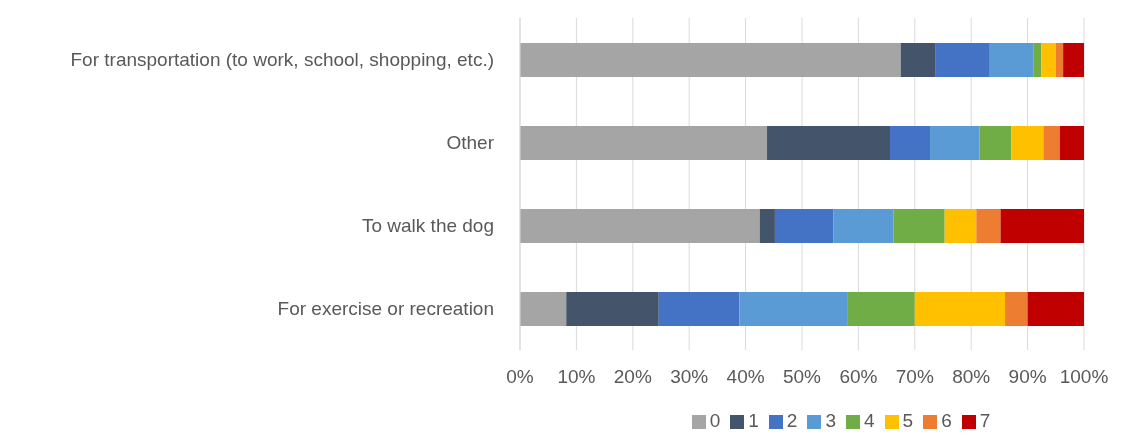 This screenshot has width=1123, height=440. Describe the element at coordinates (869, 420) in the screenshot. I see `legend-label: 4` at that location.